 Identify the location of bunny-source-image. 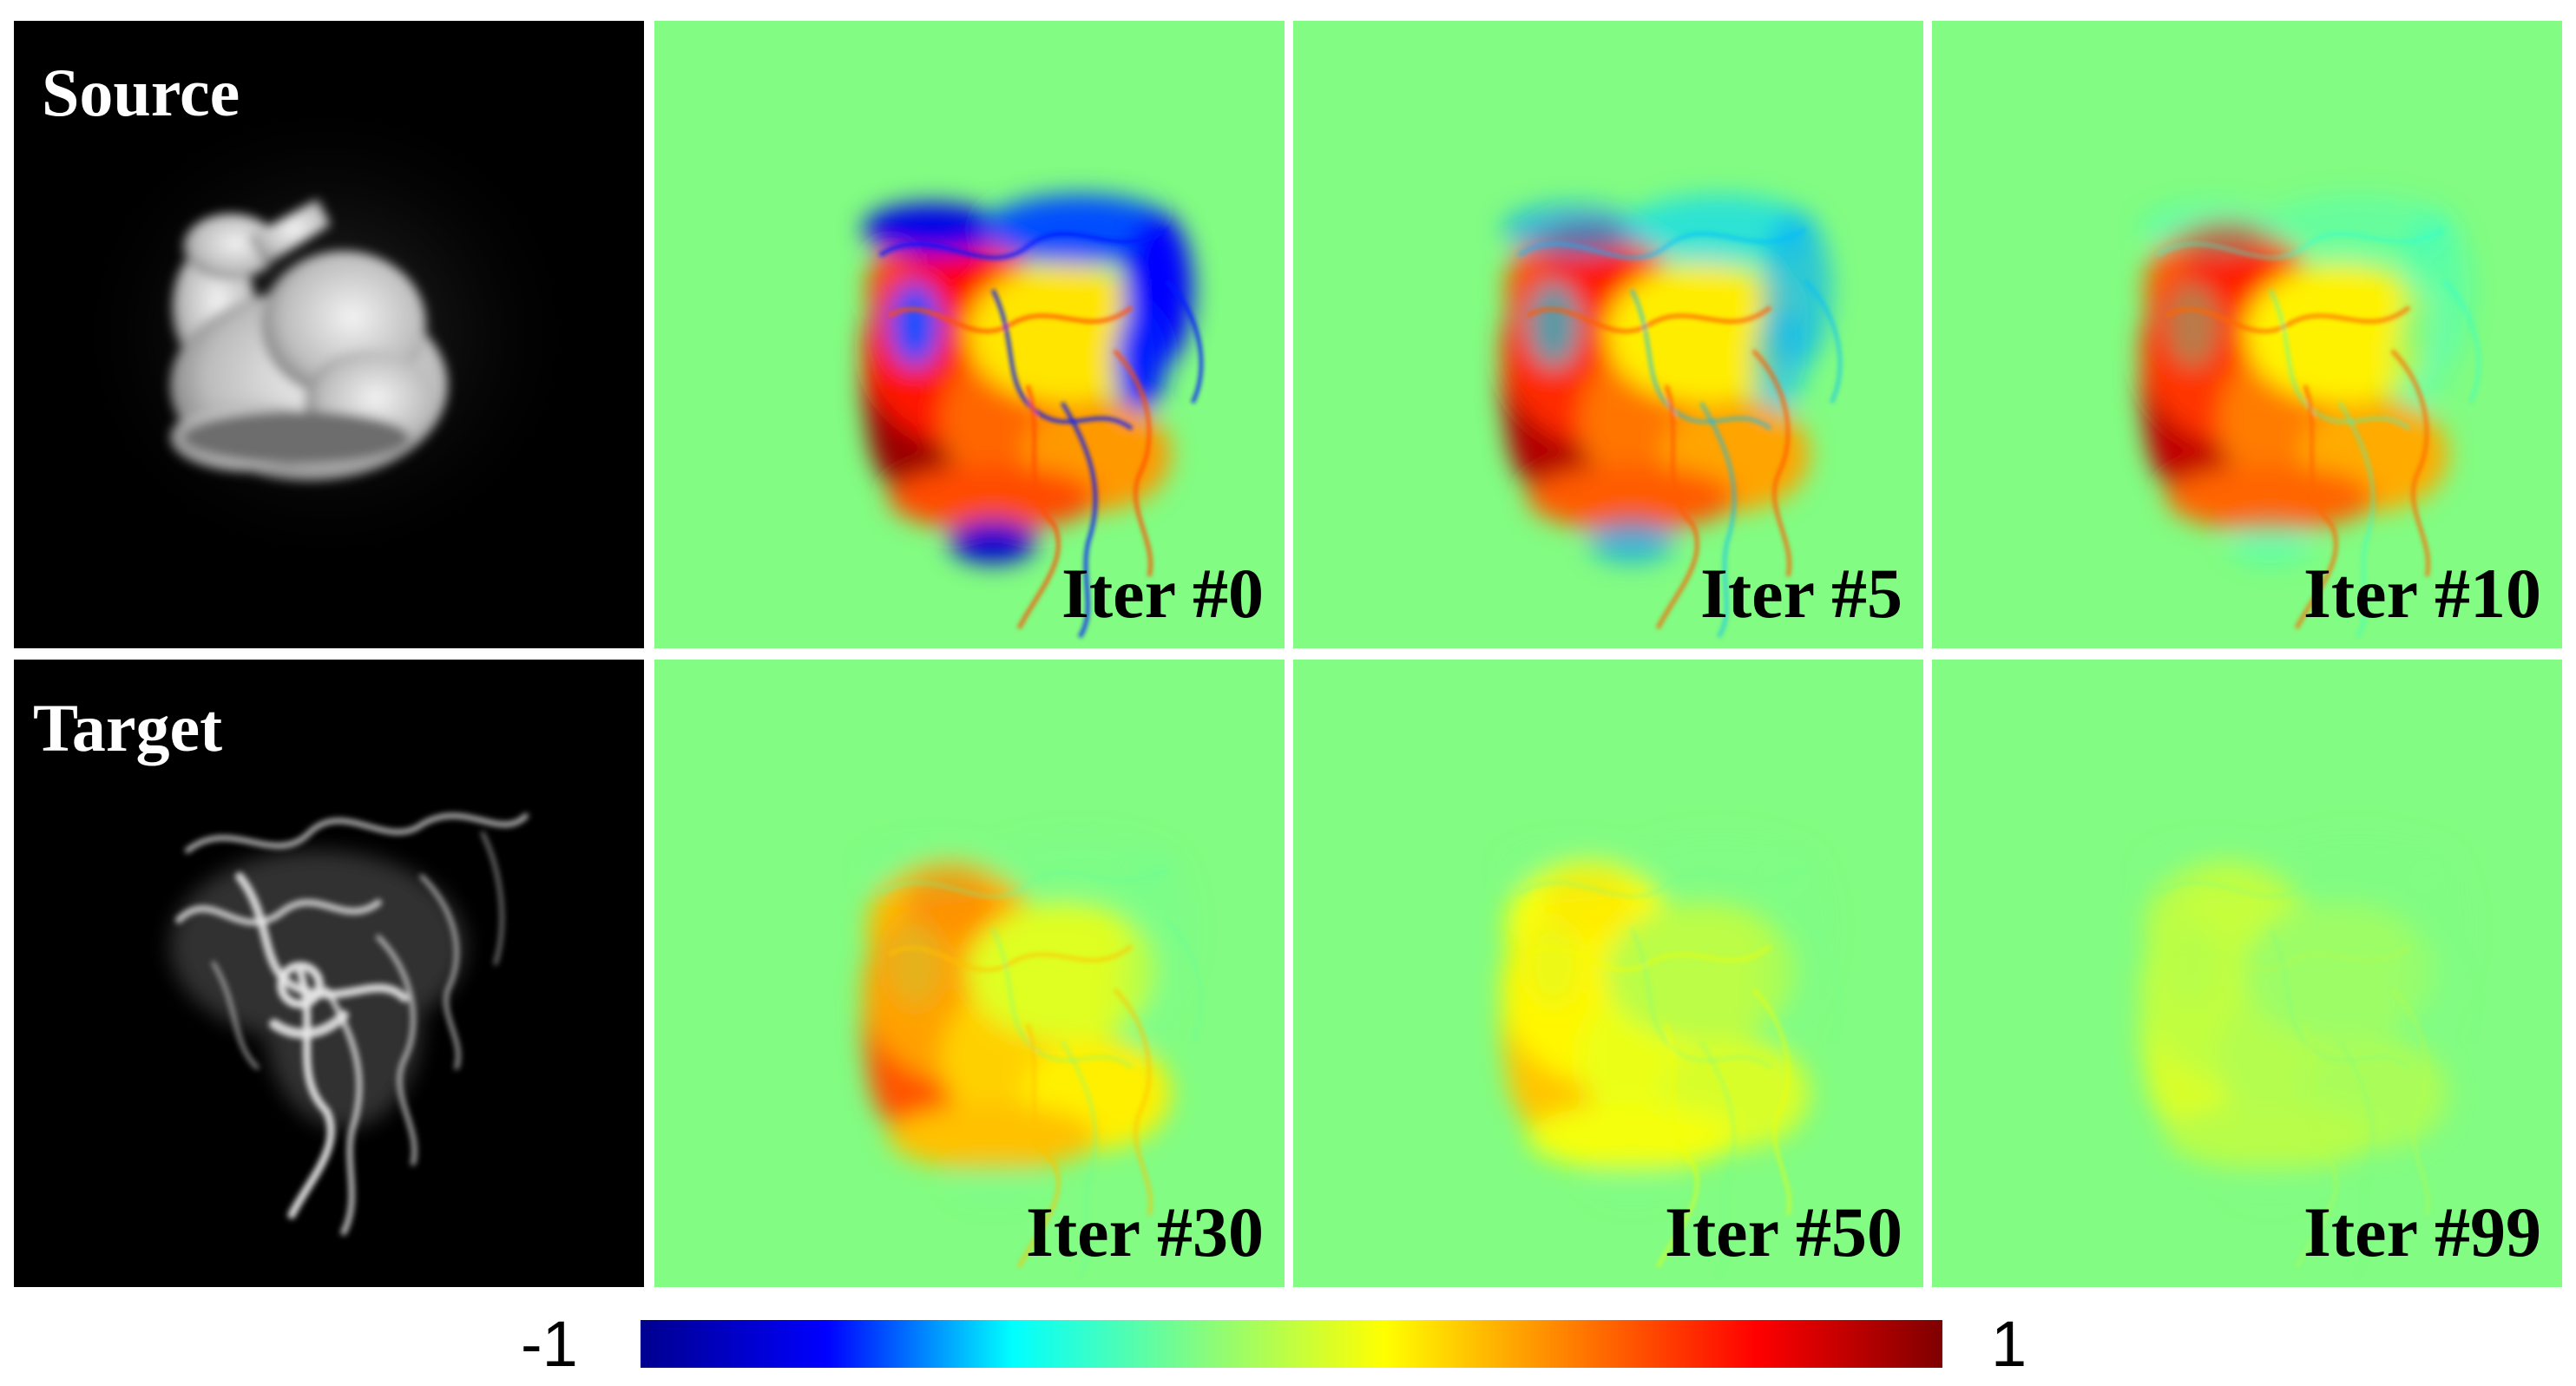
(326, 333).